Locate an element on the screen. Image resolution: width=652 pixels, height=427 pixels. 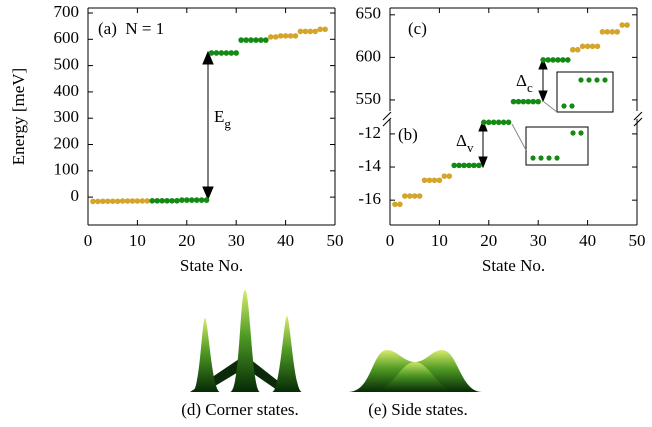
y-tick-label: 650 is located at coordinates (369, 13).